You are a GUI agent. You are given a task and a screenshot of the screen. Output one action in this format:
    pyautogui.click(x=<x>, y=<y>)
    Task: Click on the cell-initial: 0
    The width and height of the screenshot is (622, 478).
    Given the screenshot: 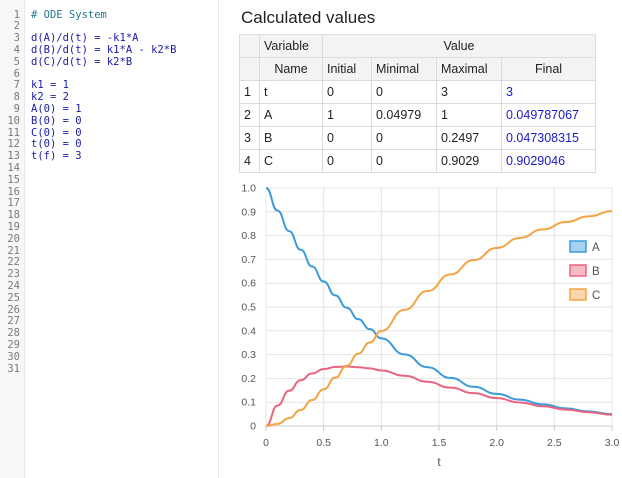 What is the action you would take?
    pyautogui.click(x=347, y=138)
    